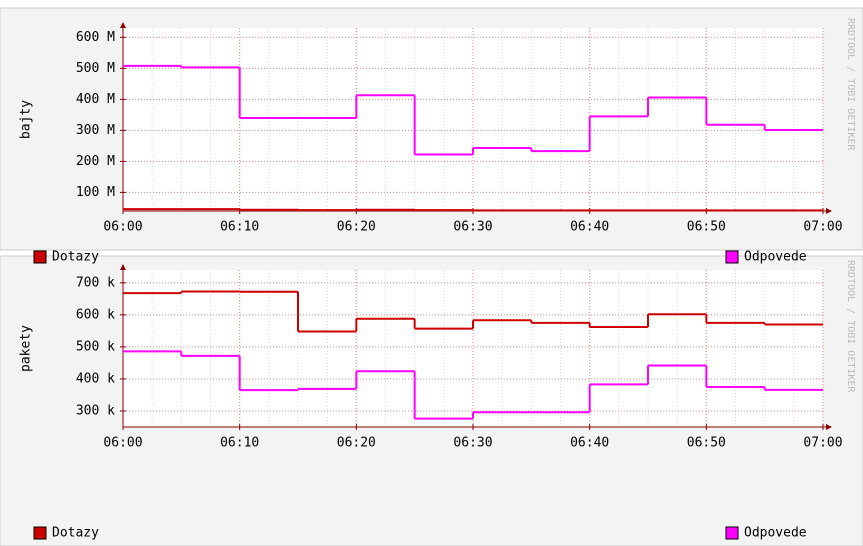 The width and height of the screenshot is (863, 546). What do you see at coordinates (95, 130) in the screenshot?
I see `y-tick-label: 300 M` at bounding box center [95, 130].